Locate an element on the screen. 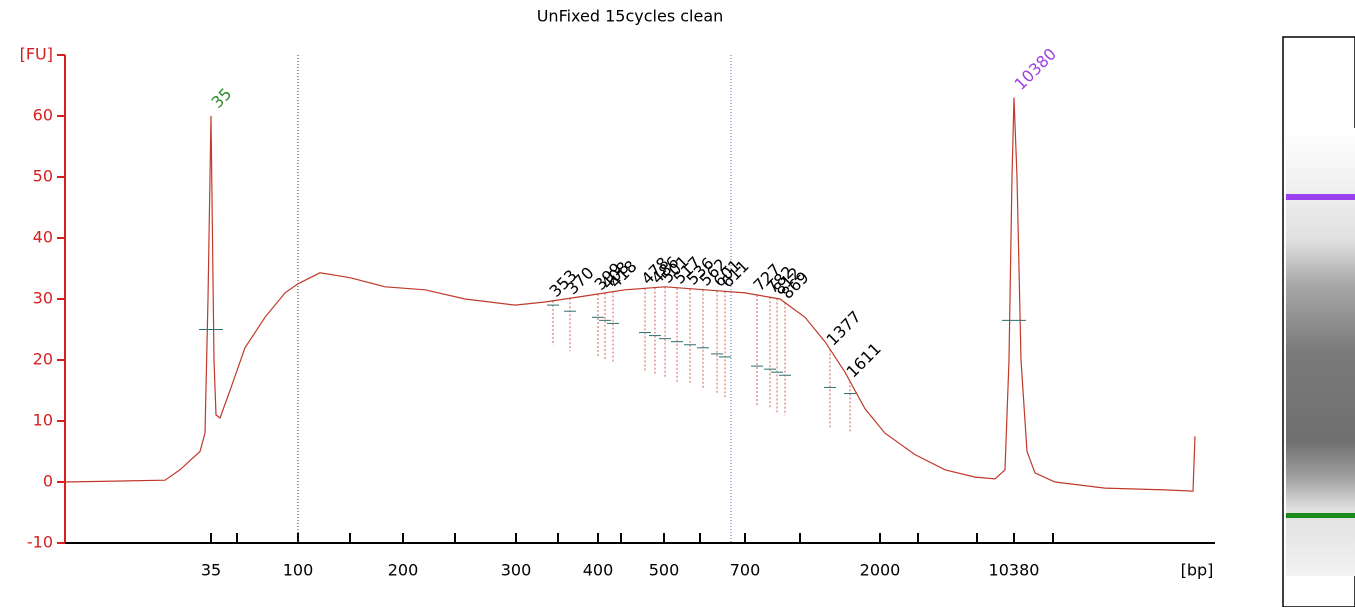  x-tick-label: 500 is located at coordinates (664, 570).